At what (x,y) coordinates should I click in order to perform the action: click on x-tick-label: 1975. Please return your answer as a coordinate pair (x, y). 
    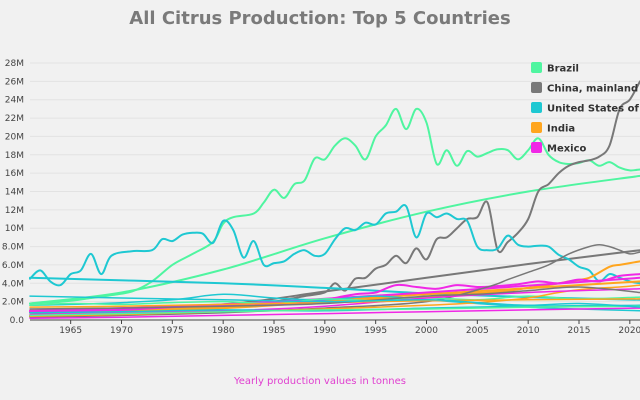
    Looking at the image, I should click on (172, 331).